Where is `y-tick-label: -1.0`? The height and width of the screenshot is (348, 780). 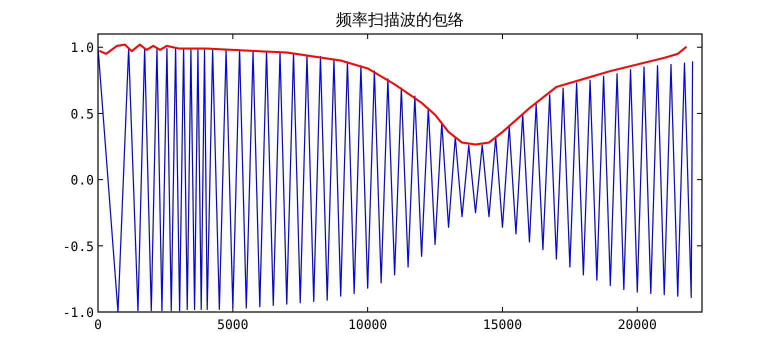 y-tick-label: -1.0 is located at coordinates (78, 313).